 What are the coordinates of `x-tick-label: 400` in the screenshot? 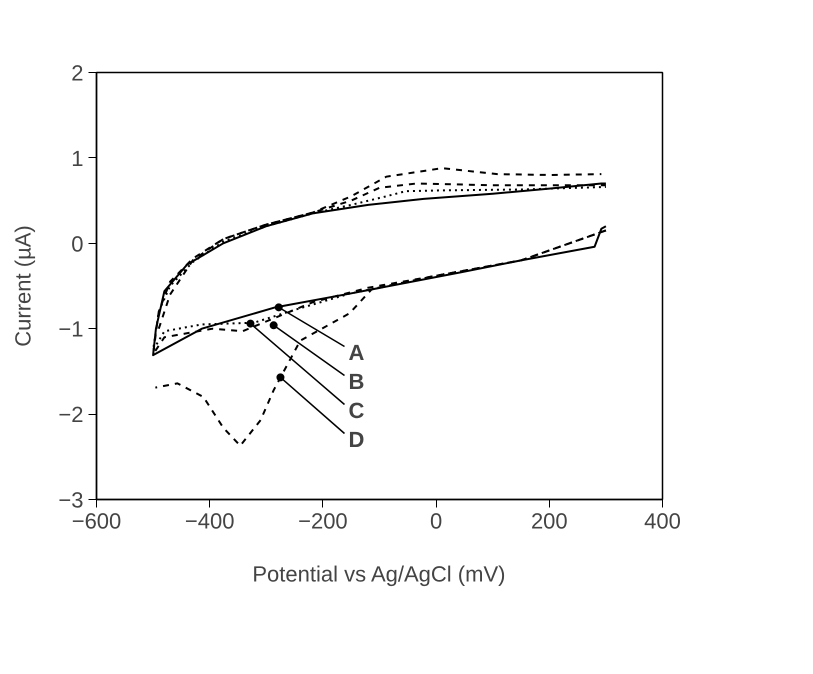 It's located at (662, 521).